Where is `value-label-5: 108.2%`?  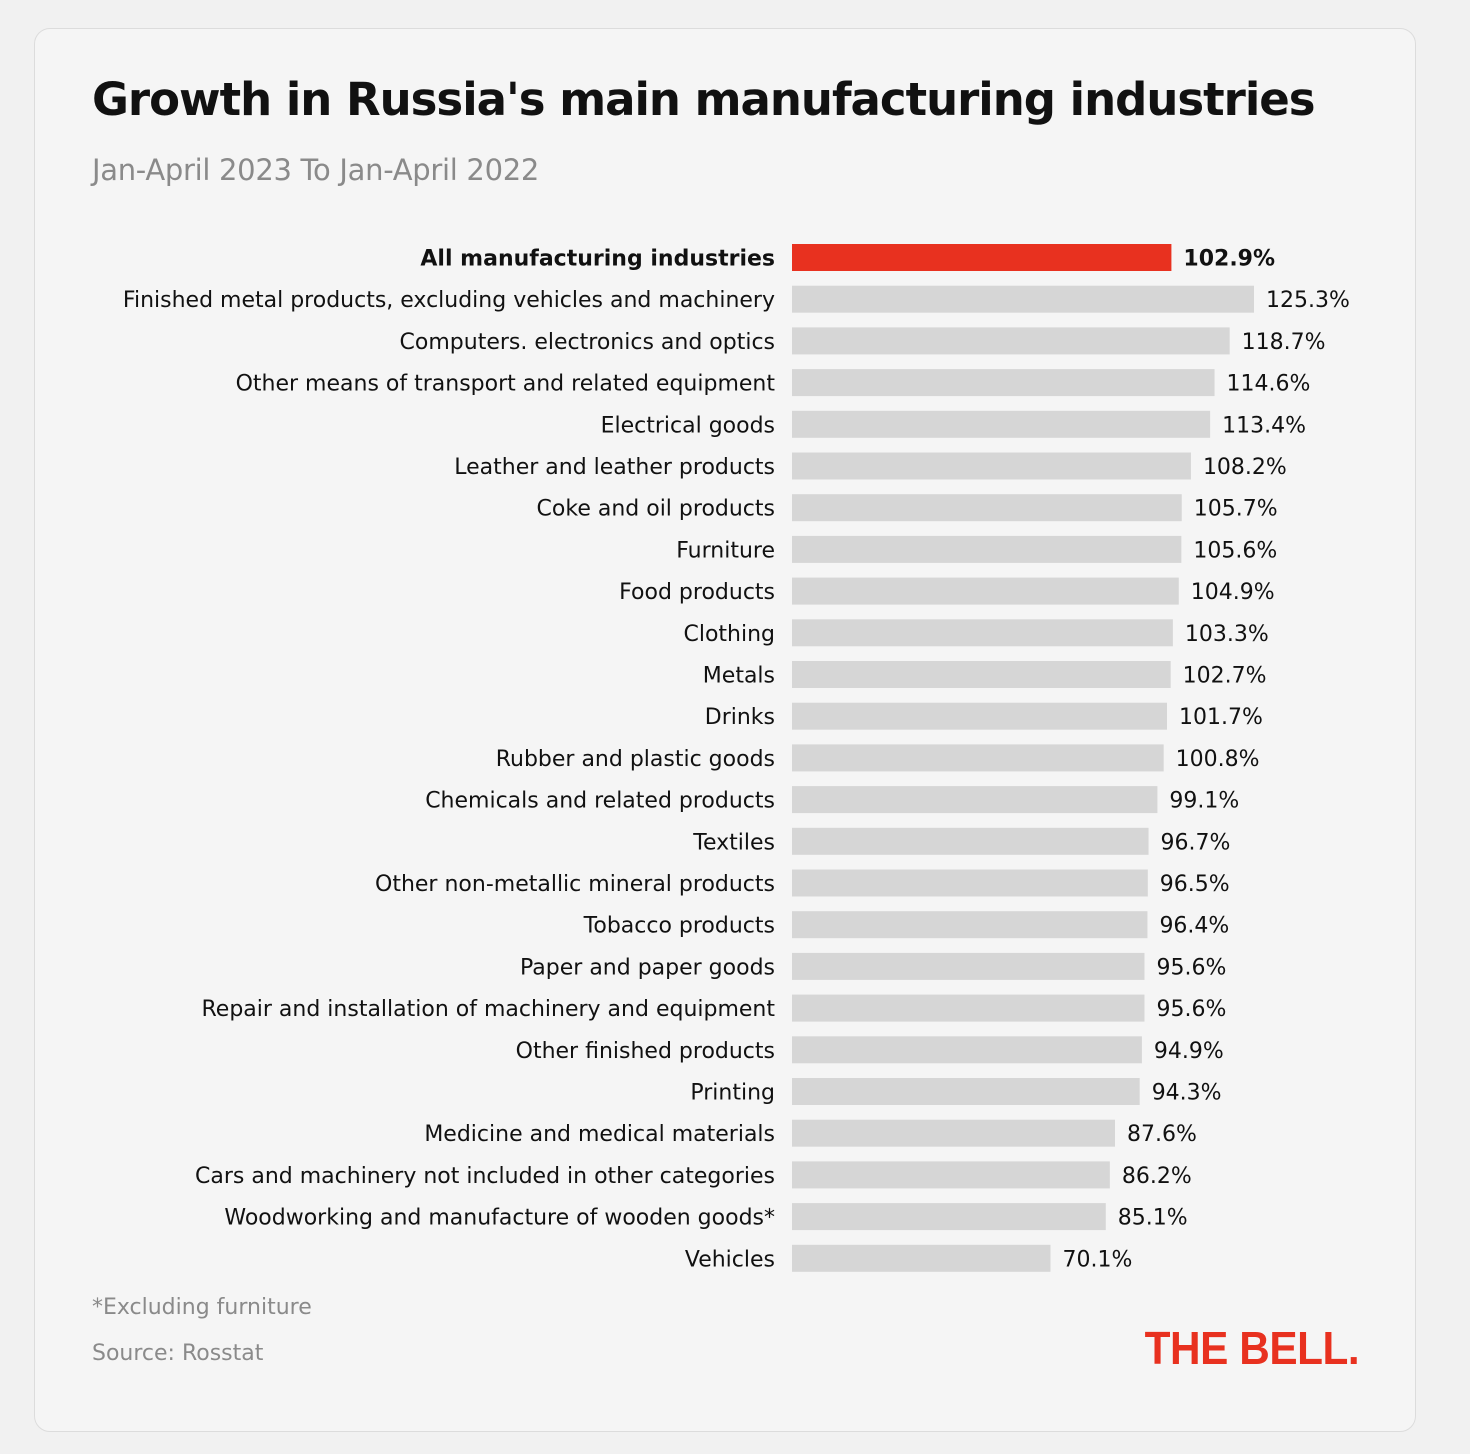 value-label-5: 108.2% is located at coordinates (1245, 467).